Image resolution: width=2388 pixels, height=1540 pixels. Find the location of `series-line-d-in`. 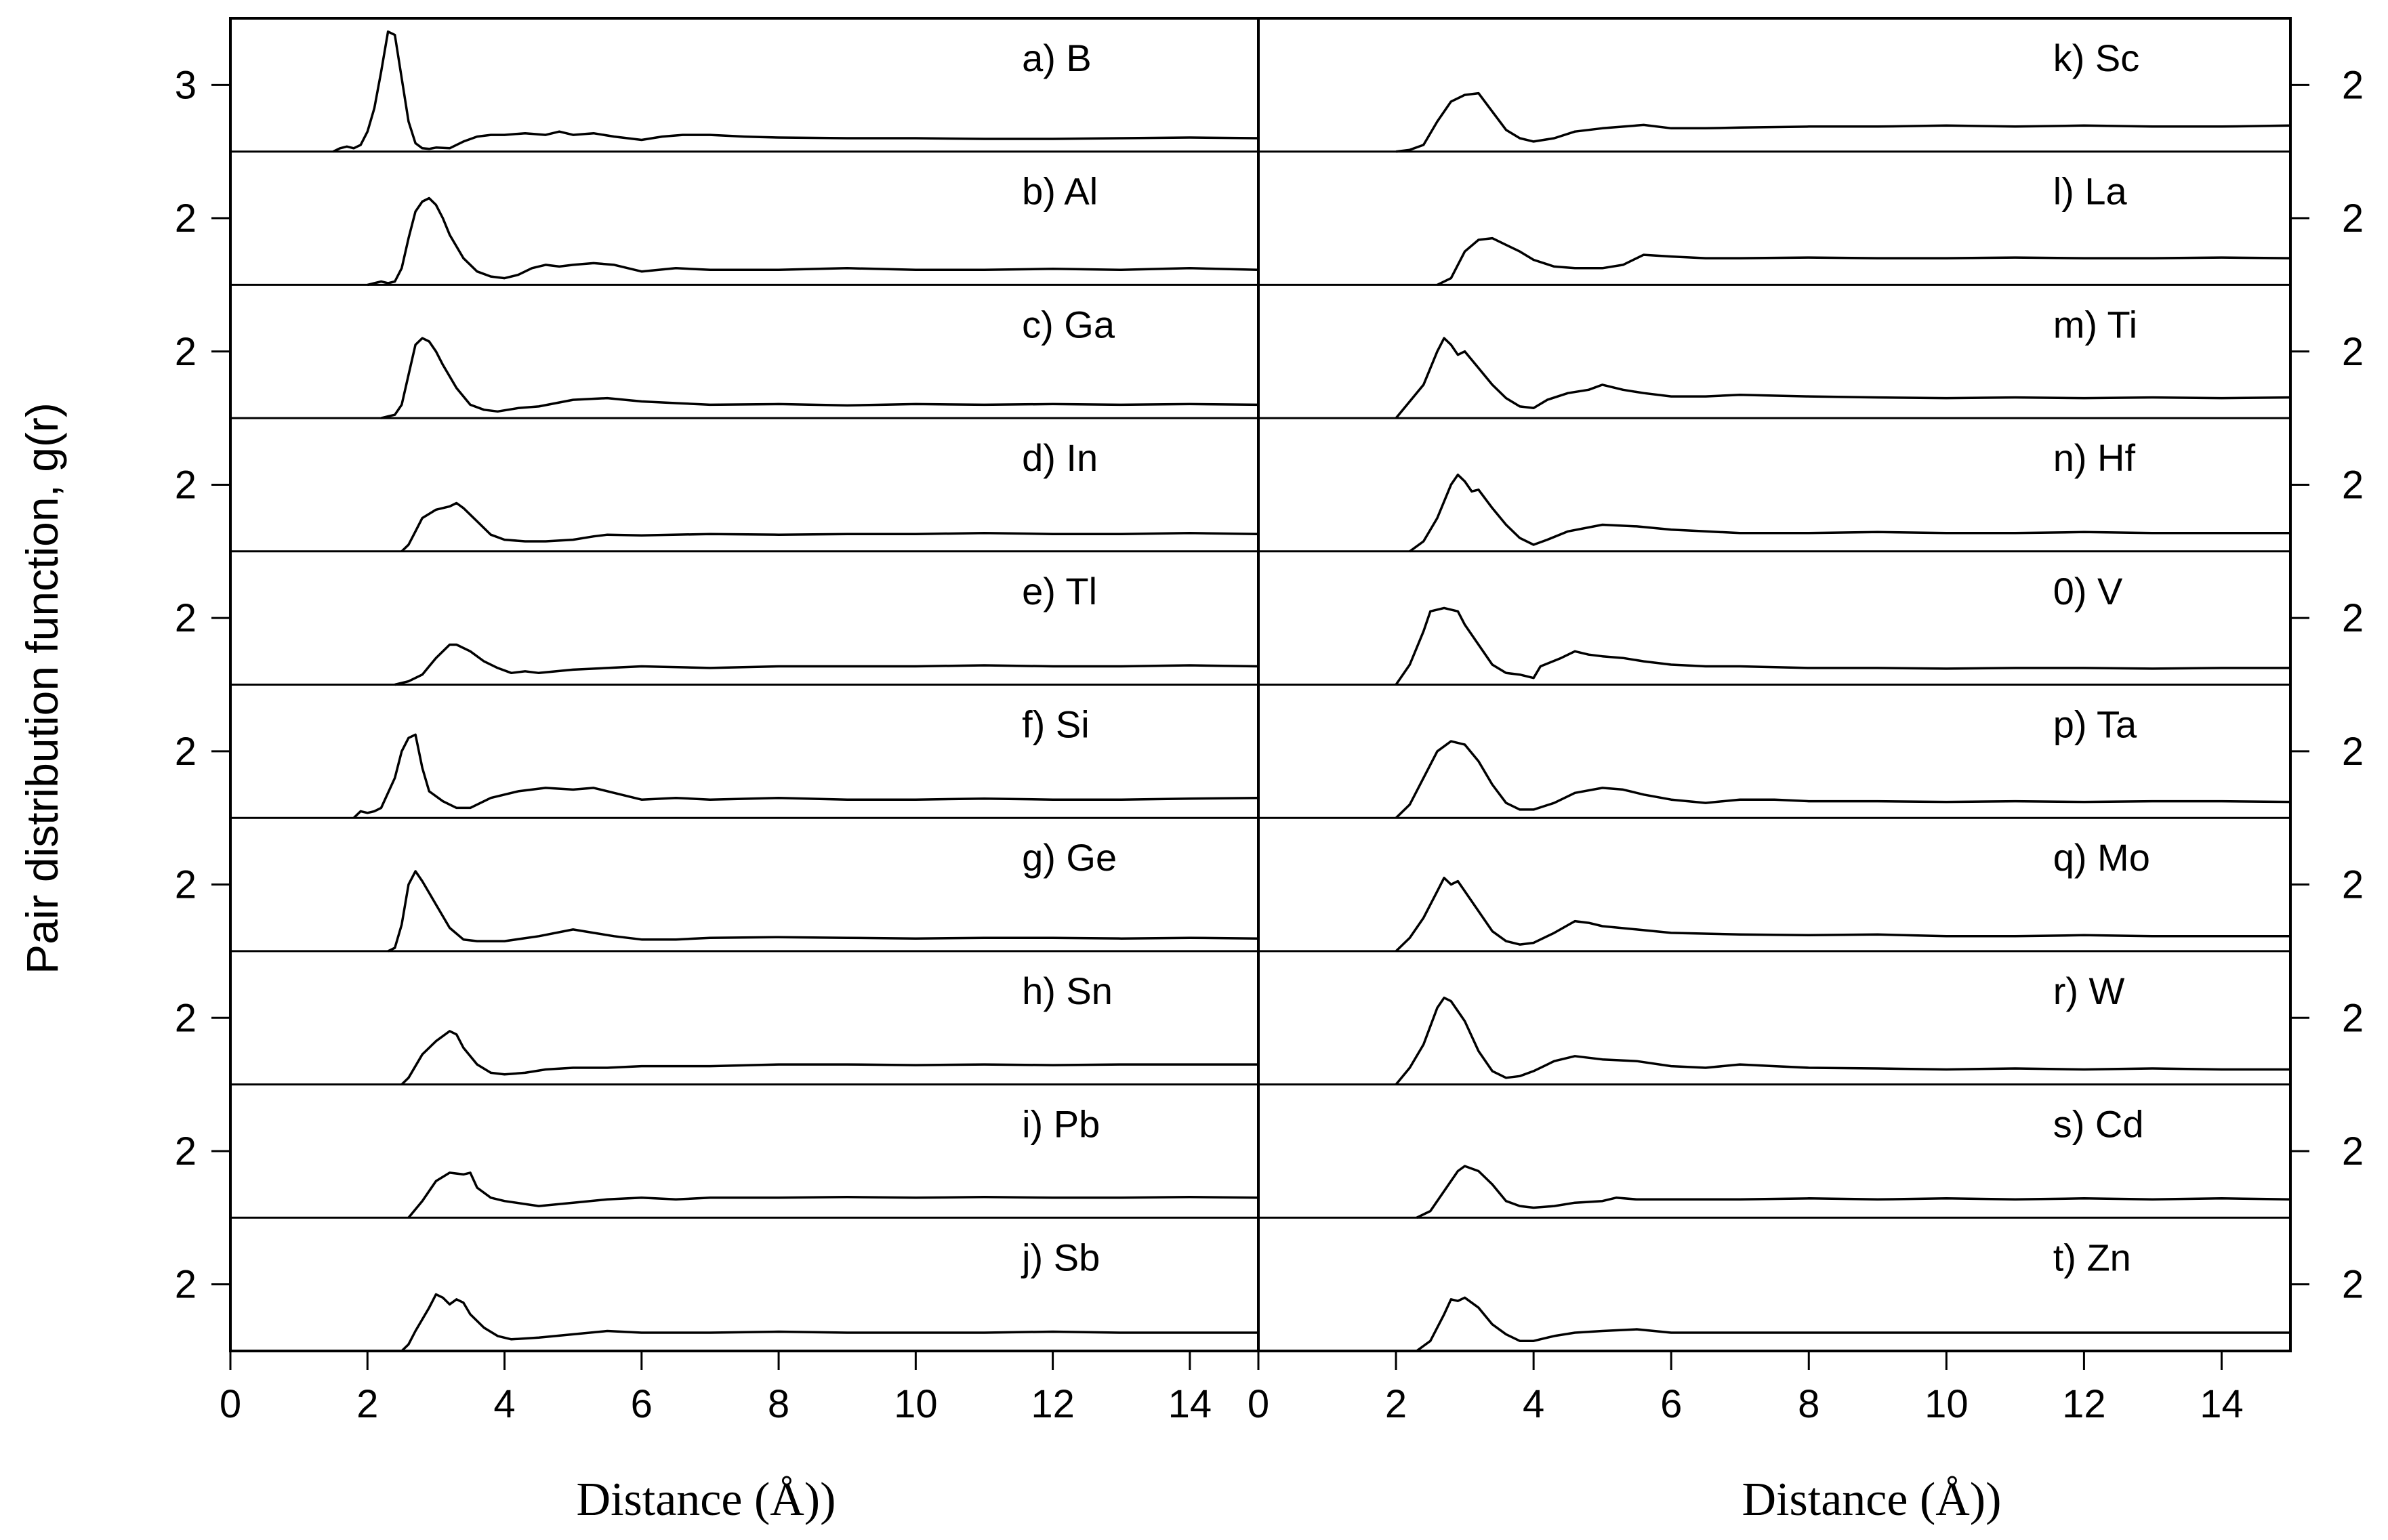

series-line-d-in is located at coordinates (829, 527).